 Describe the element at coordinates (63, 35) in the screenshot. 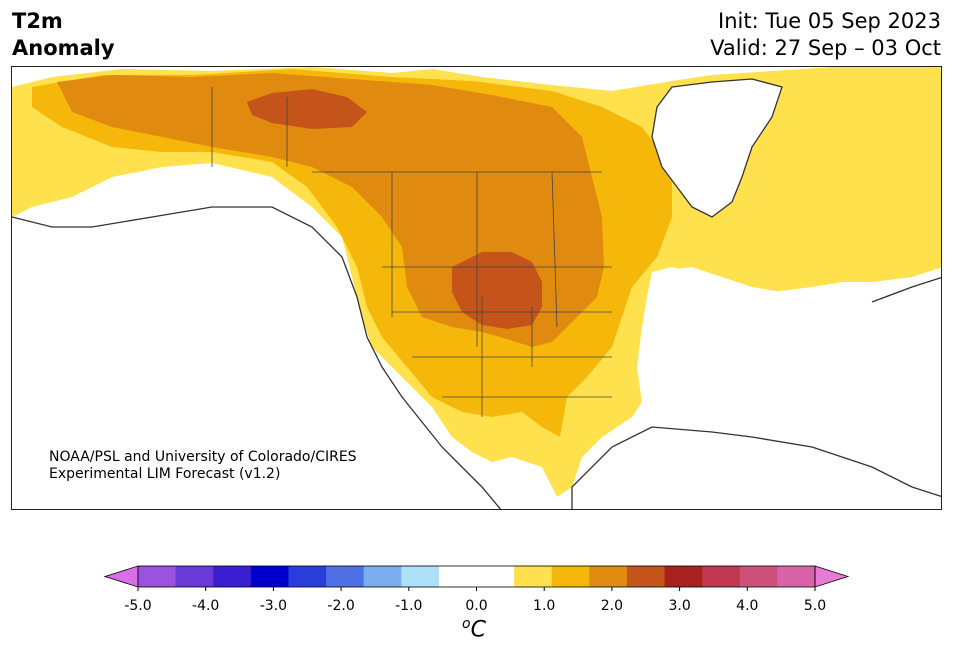

I see `map-title: T2m Anomaly` at that location.